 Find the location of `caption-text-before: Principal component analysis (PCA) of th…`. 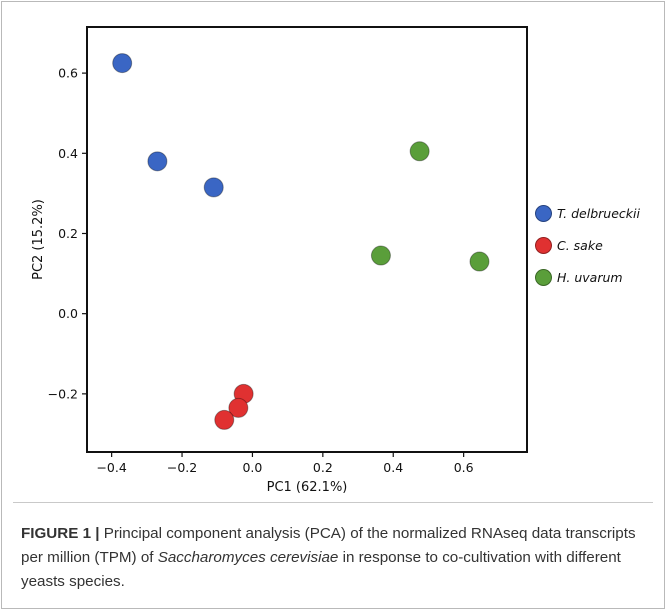

caption-text-before: Principal component analysis (PCA) of th… is located at coordinates (328, 545).